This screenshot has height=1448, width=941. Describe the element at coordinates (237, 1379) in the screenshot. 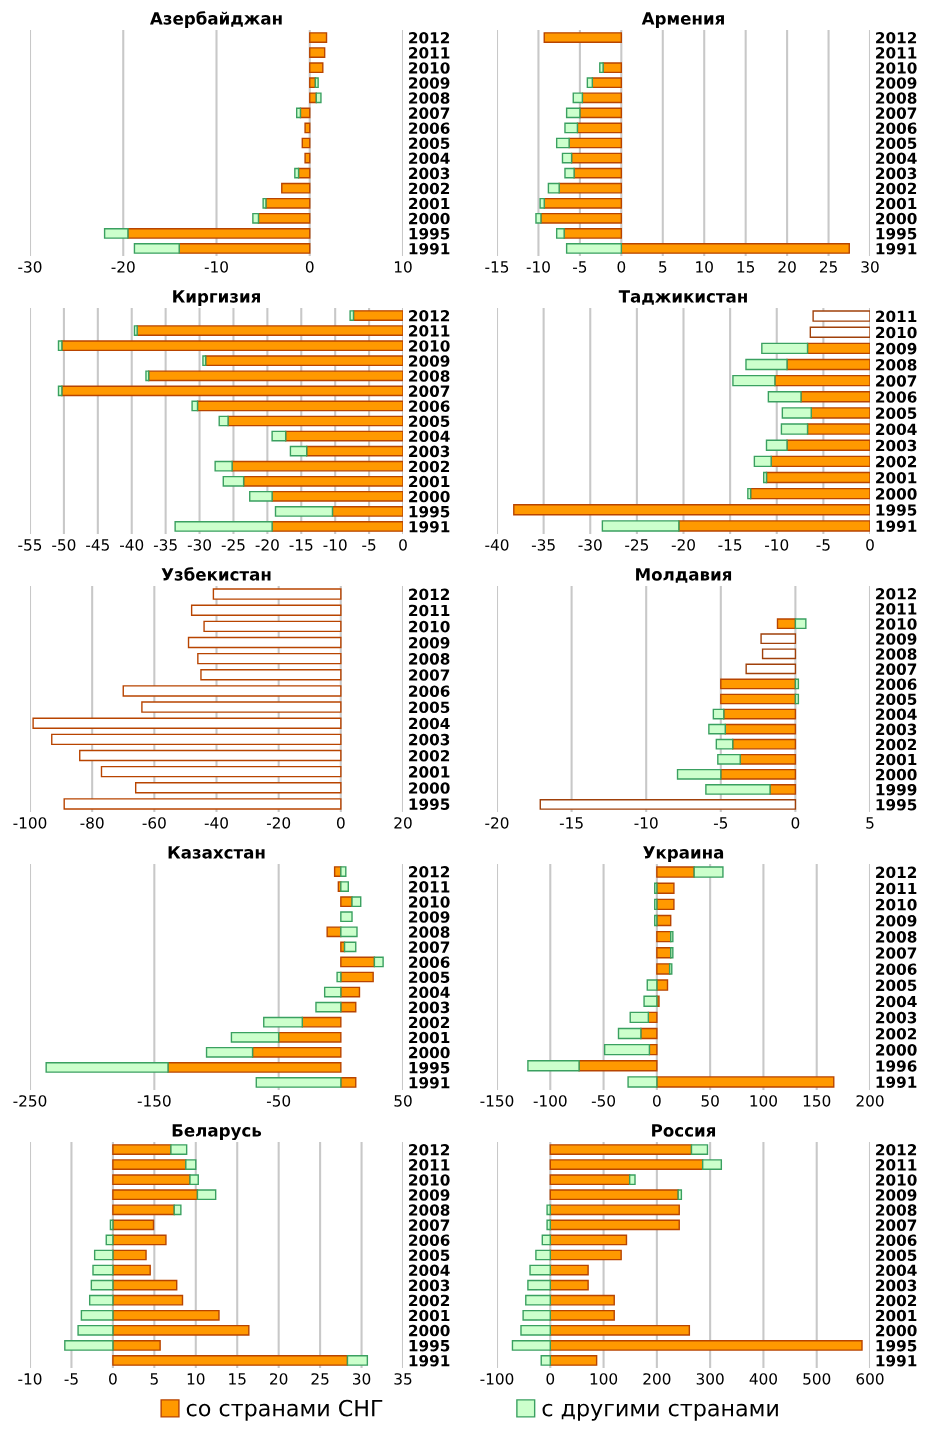

I see `x-tick-label: 15` at that location.